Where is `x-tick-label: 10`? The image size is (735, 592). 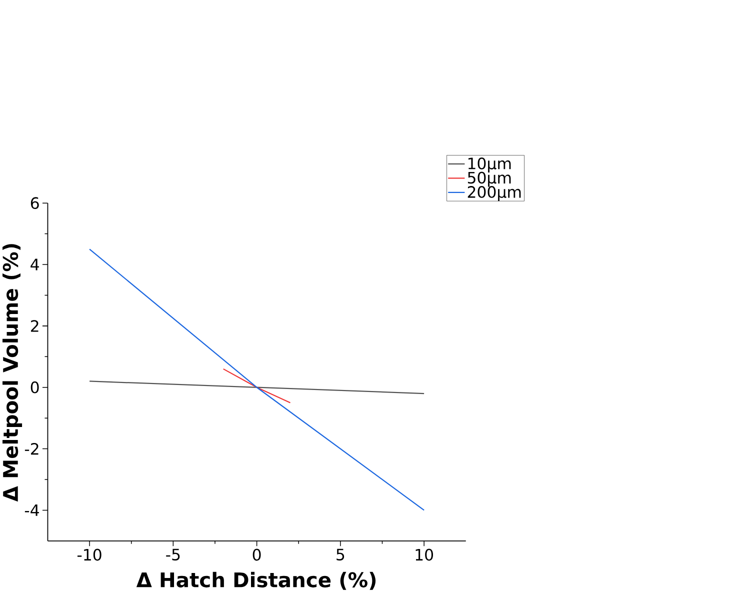 x-tick-label: 10 is located at coordinates (425, 554).